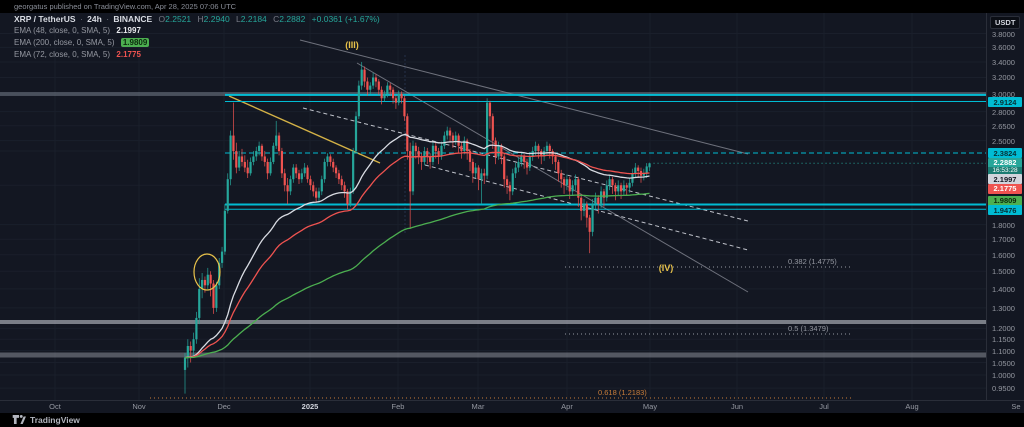 Image resolution: width=1024 pixels, height=427 pixels. Describe the element at coordinates (512, 406) in the screenshot. I see `time-axis: Oct Nov Dec 2025 Feb Mar Apr May Jun Jul Aug Se` at that location.